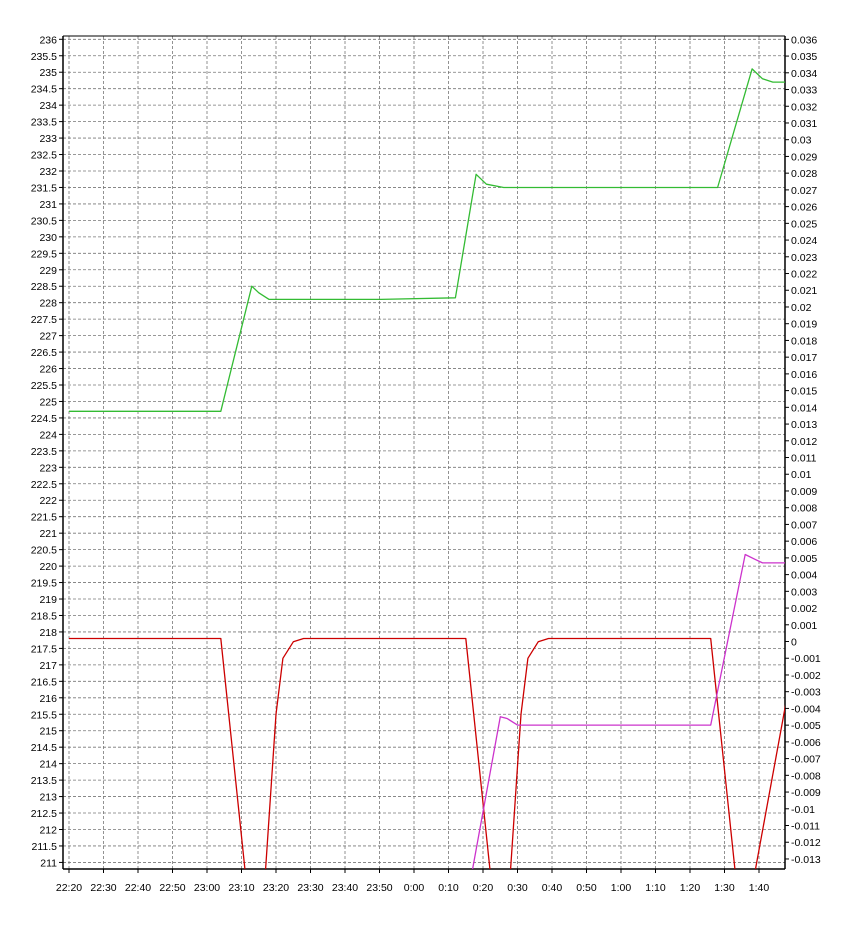  What do you see at coordinates (48, 633) in the screenshot?
I see `y-tick-label-left: 218` at bounding box center [48, 633].